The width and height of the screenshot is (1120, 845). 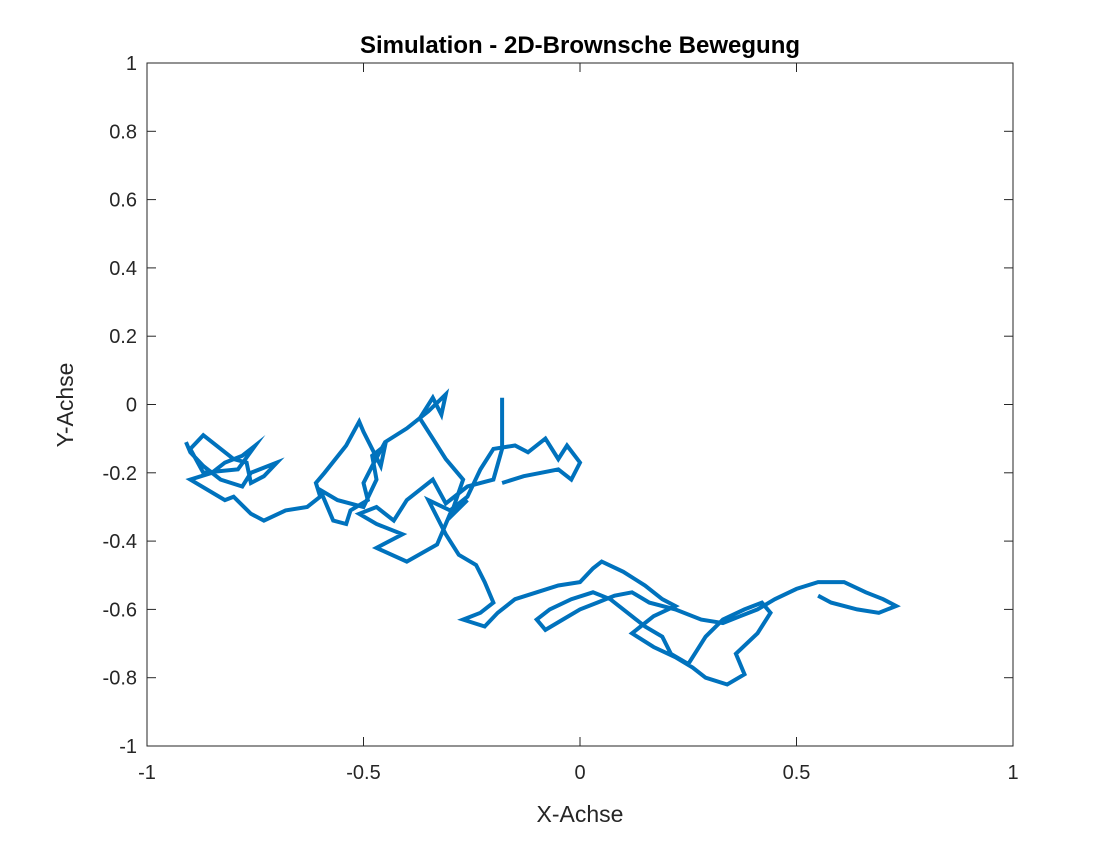 I want to click on y-tick-label: -1, so click(x=128, y=747).